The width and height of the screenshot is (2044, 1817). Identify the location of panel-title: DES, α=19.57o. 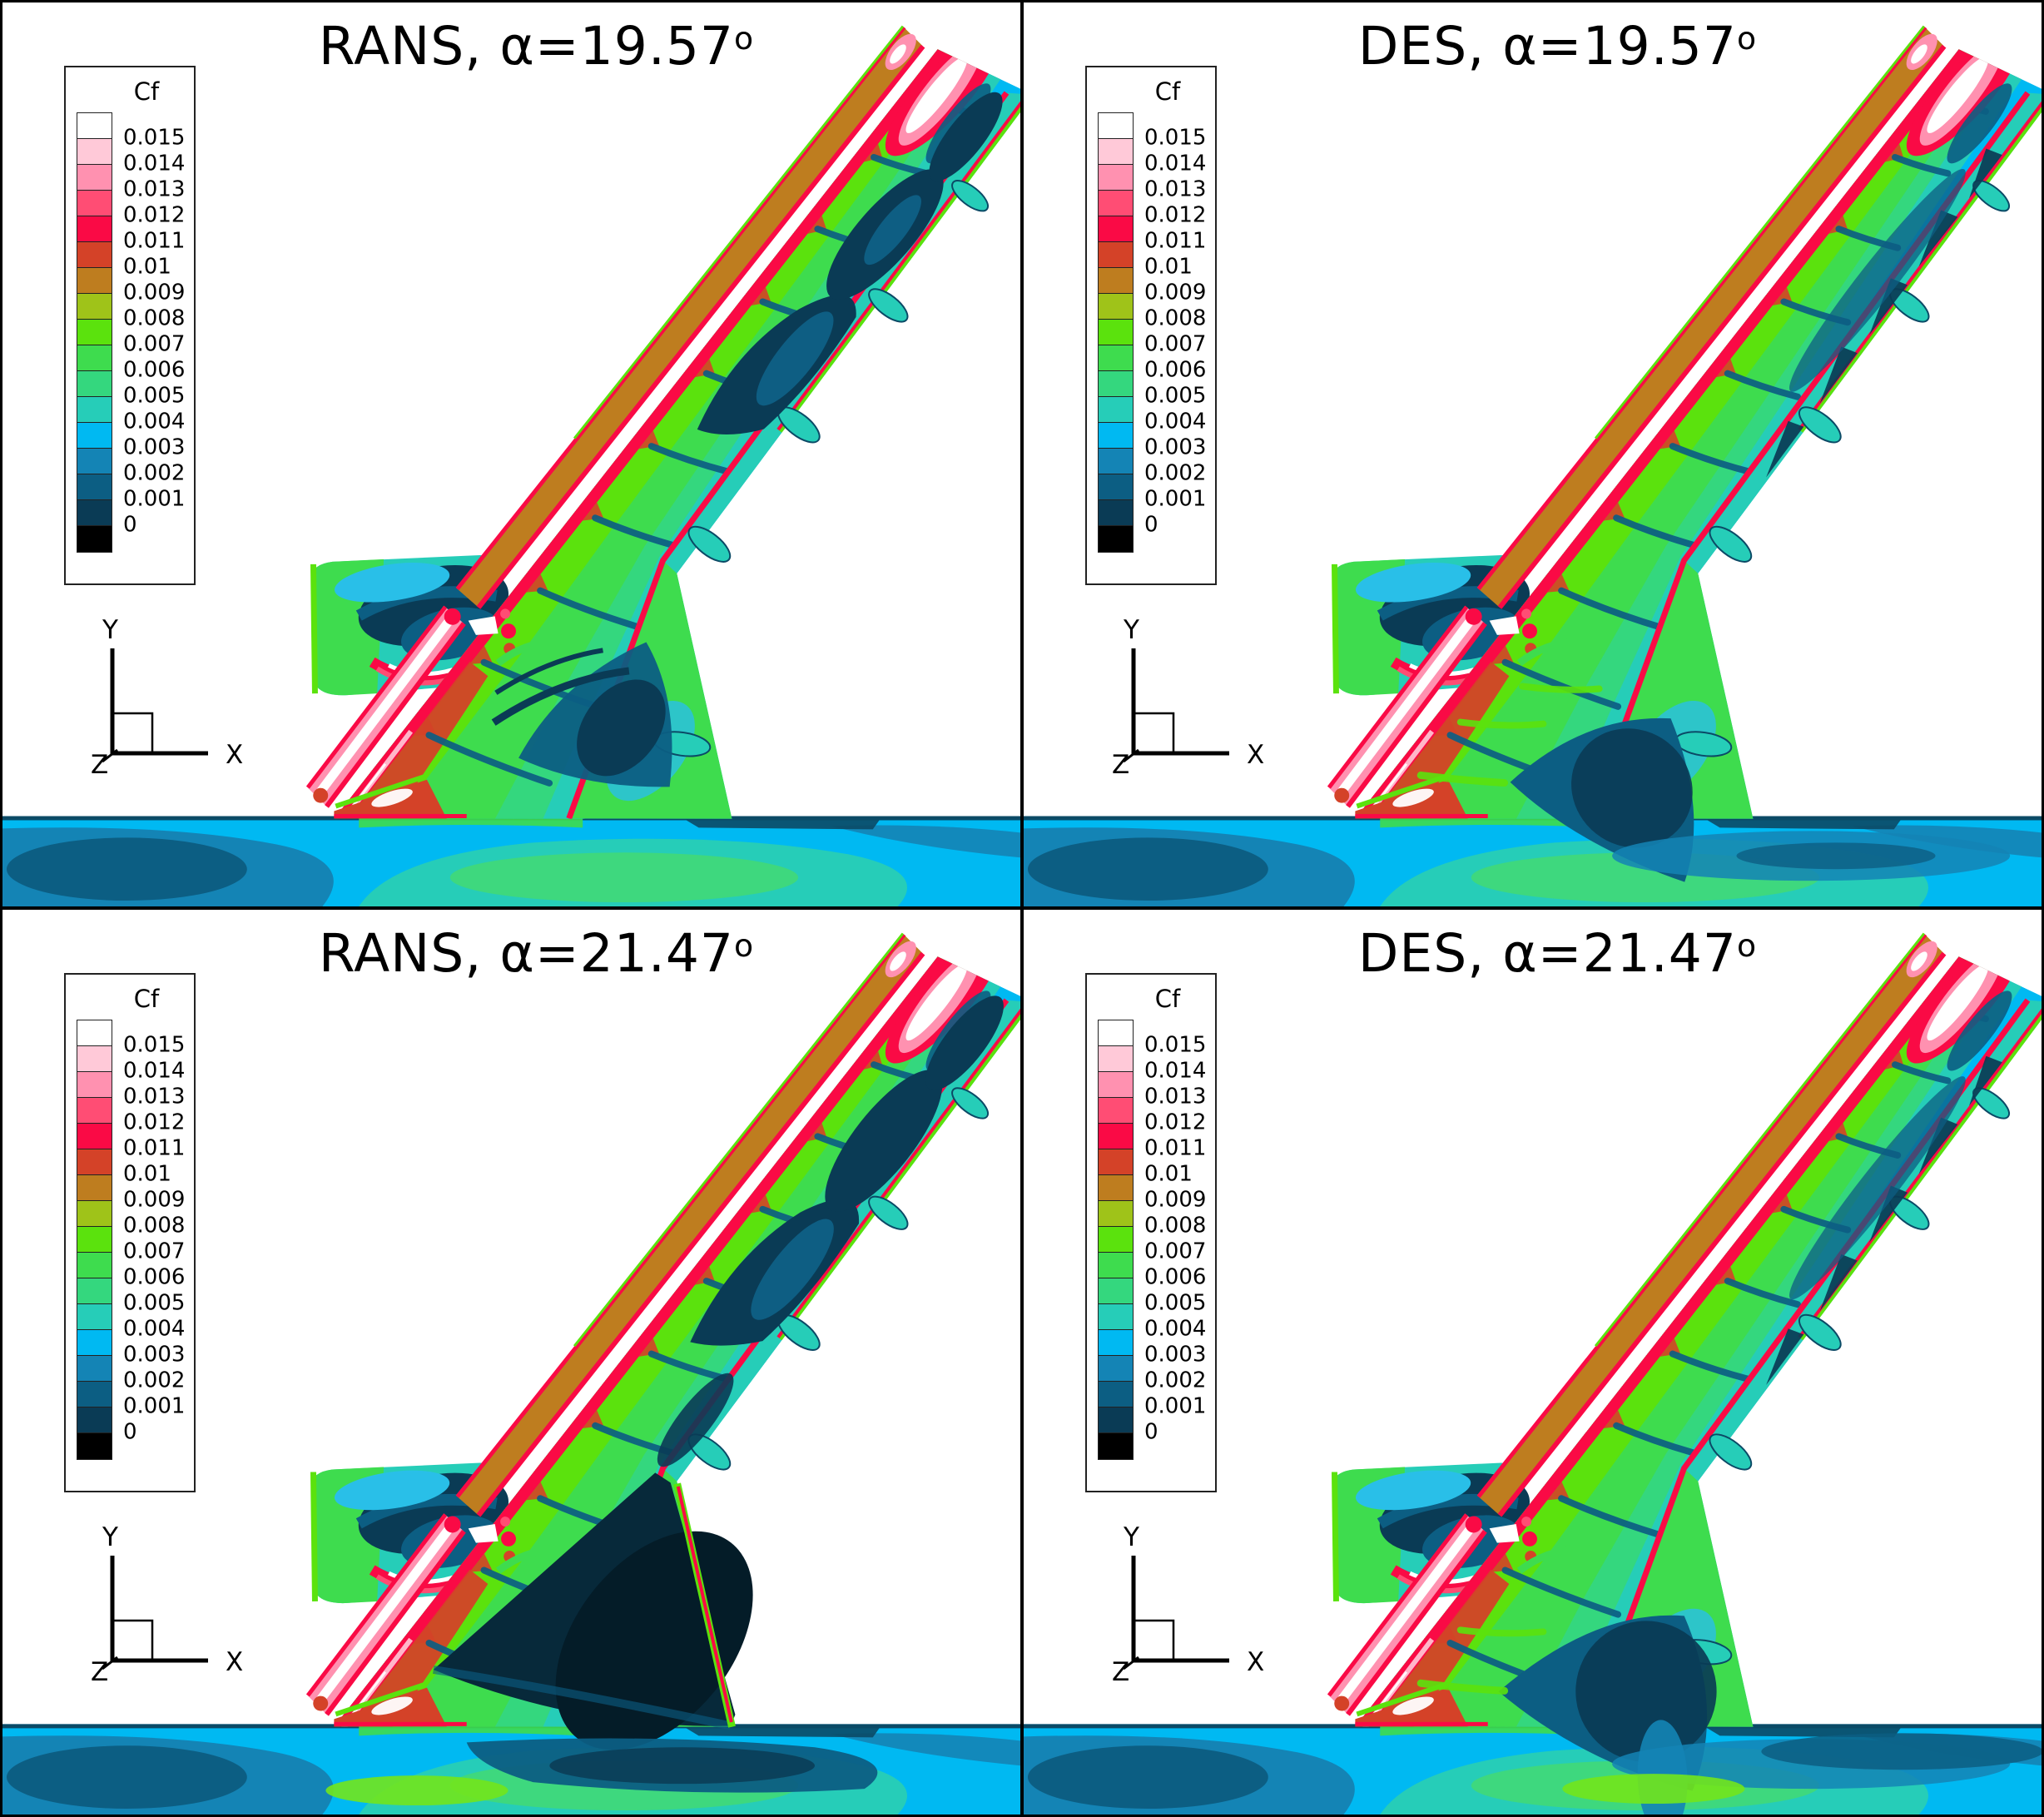
(1557, 46).